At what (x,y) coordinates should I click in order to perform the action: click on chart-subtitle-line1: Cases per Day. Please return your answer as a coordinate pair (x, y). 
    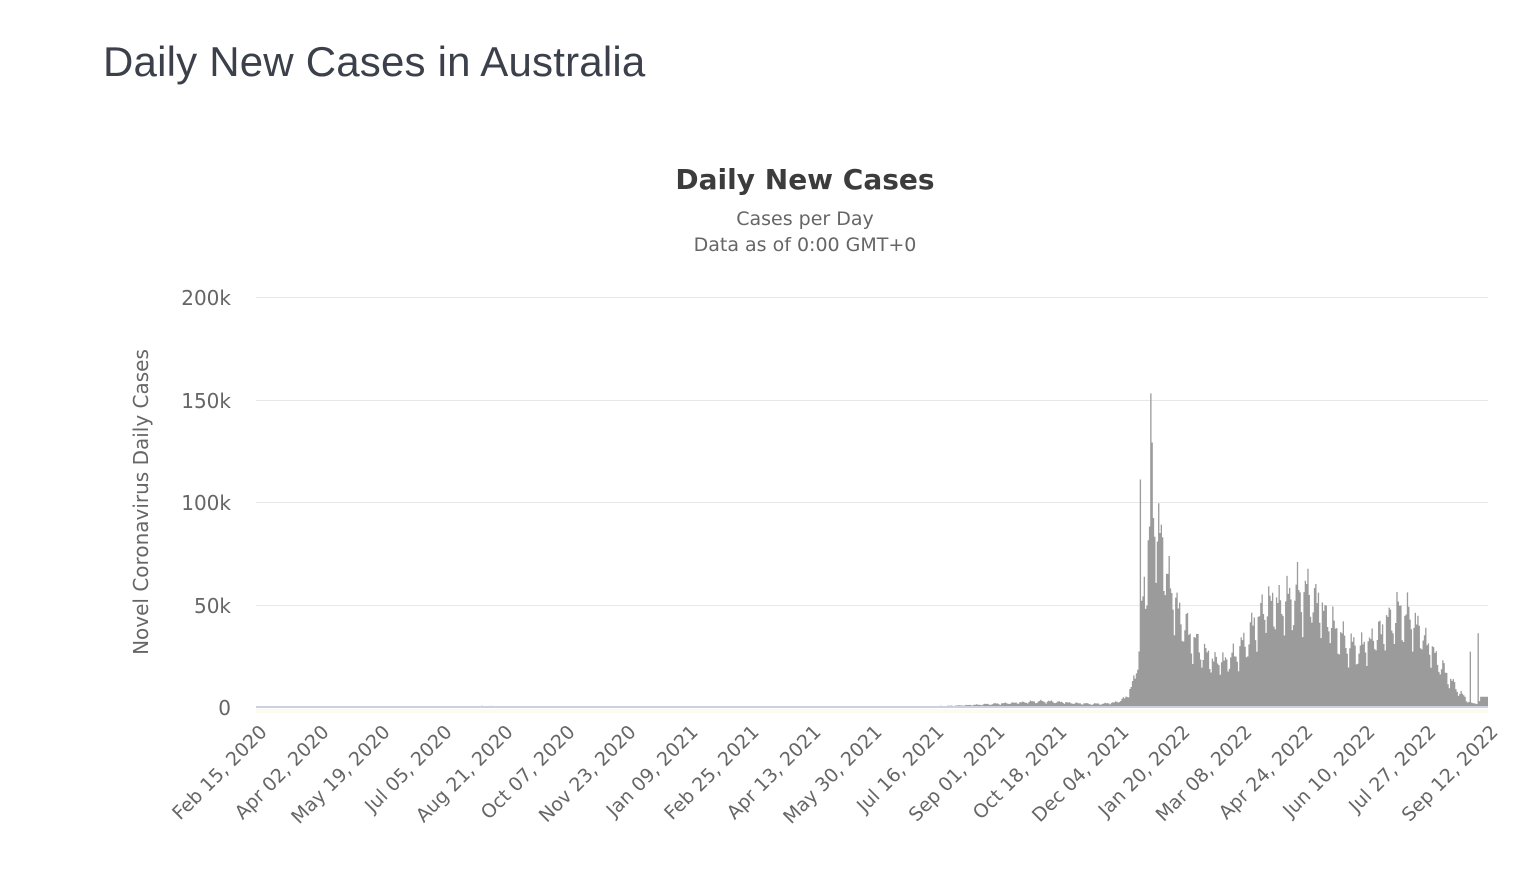
    Looking at the image, I should click on (805, 219).